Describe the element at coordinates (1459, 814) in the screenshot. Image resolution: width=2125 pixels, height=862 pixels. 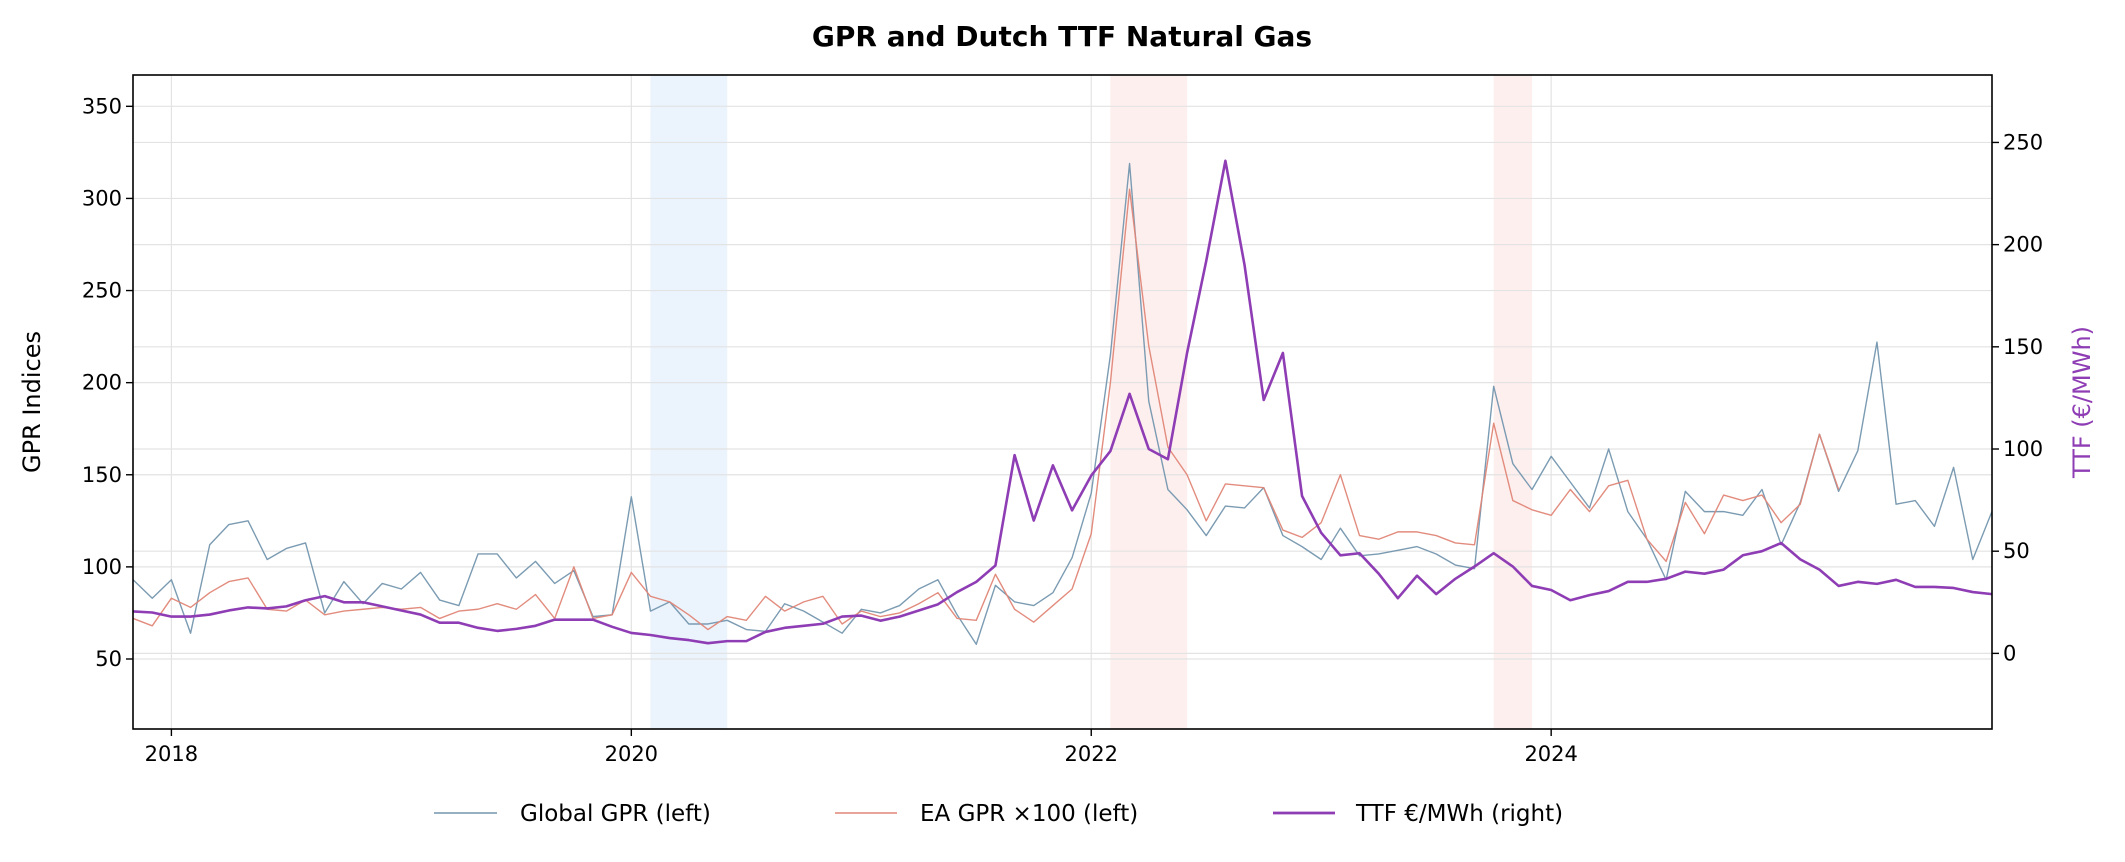
I see `legend-label-ttf: TTF €/MWh (right)` at that location.